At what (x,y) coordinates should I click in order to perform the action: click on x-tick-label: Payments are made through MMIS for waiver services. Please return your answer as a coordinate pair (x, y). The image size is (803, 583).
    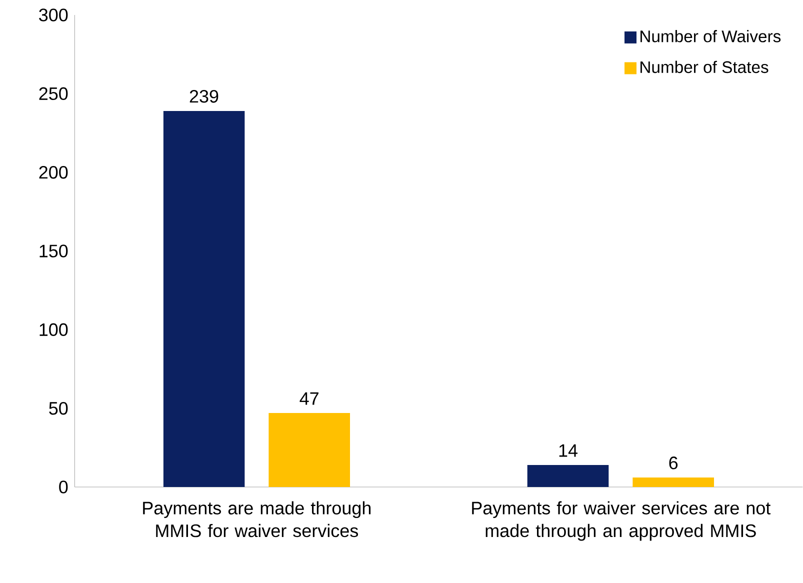
    Looking at the image, I should click on (257, 519).